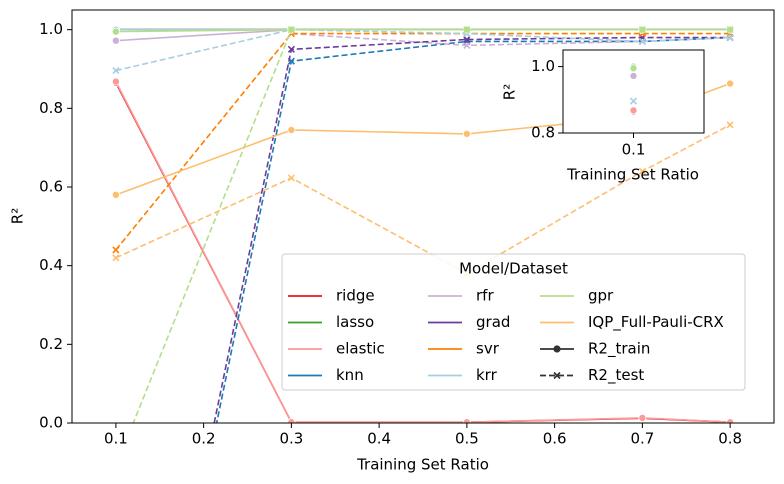 This screenshot has height=484, width=784. What do you see at coordinates (355, 322) in the screenshot?
I see `legend-label: lasso` at bounding box center [355, 322].